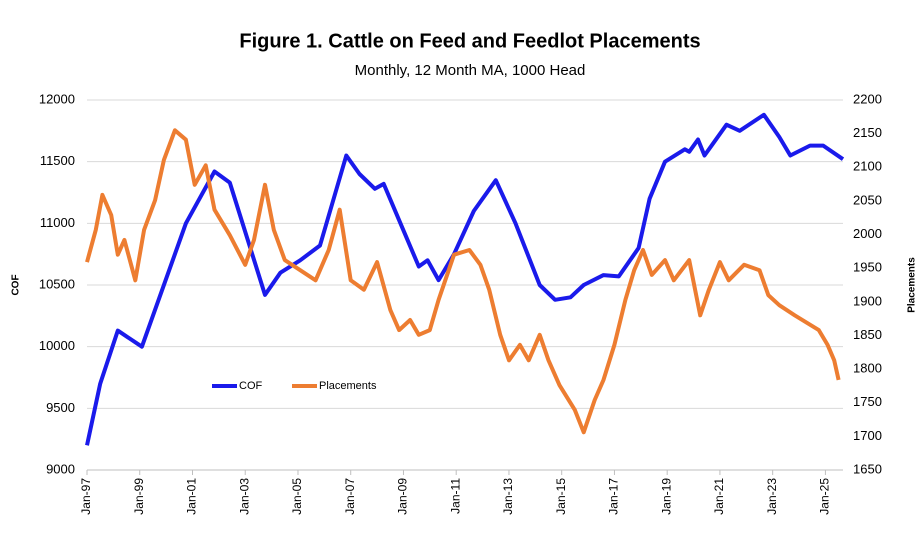  I want to click on y-axis-label: COF, so click(16, 284).